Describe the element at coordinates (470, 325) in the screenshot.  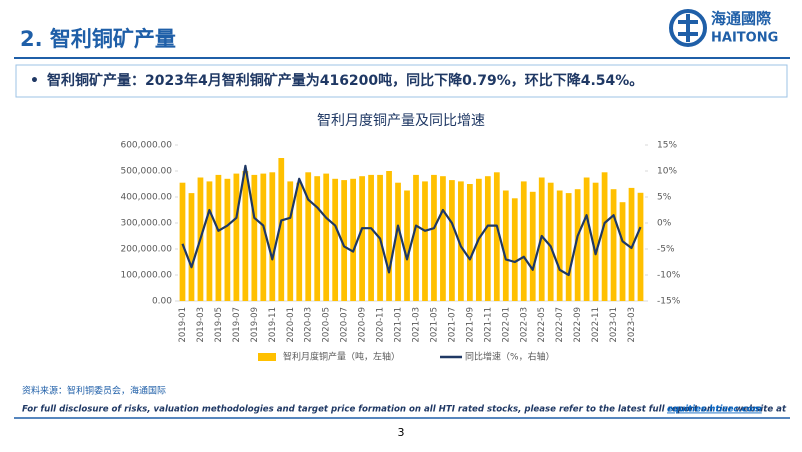
I see `x-tick-label: 2021-09` at that location.